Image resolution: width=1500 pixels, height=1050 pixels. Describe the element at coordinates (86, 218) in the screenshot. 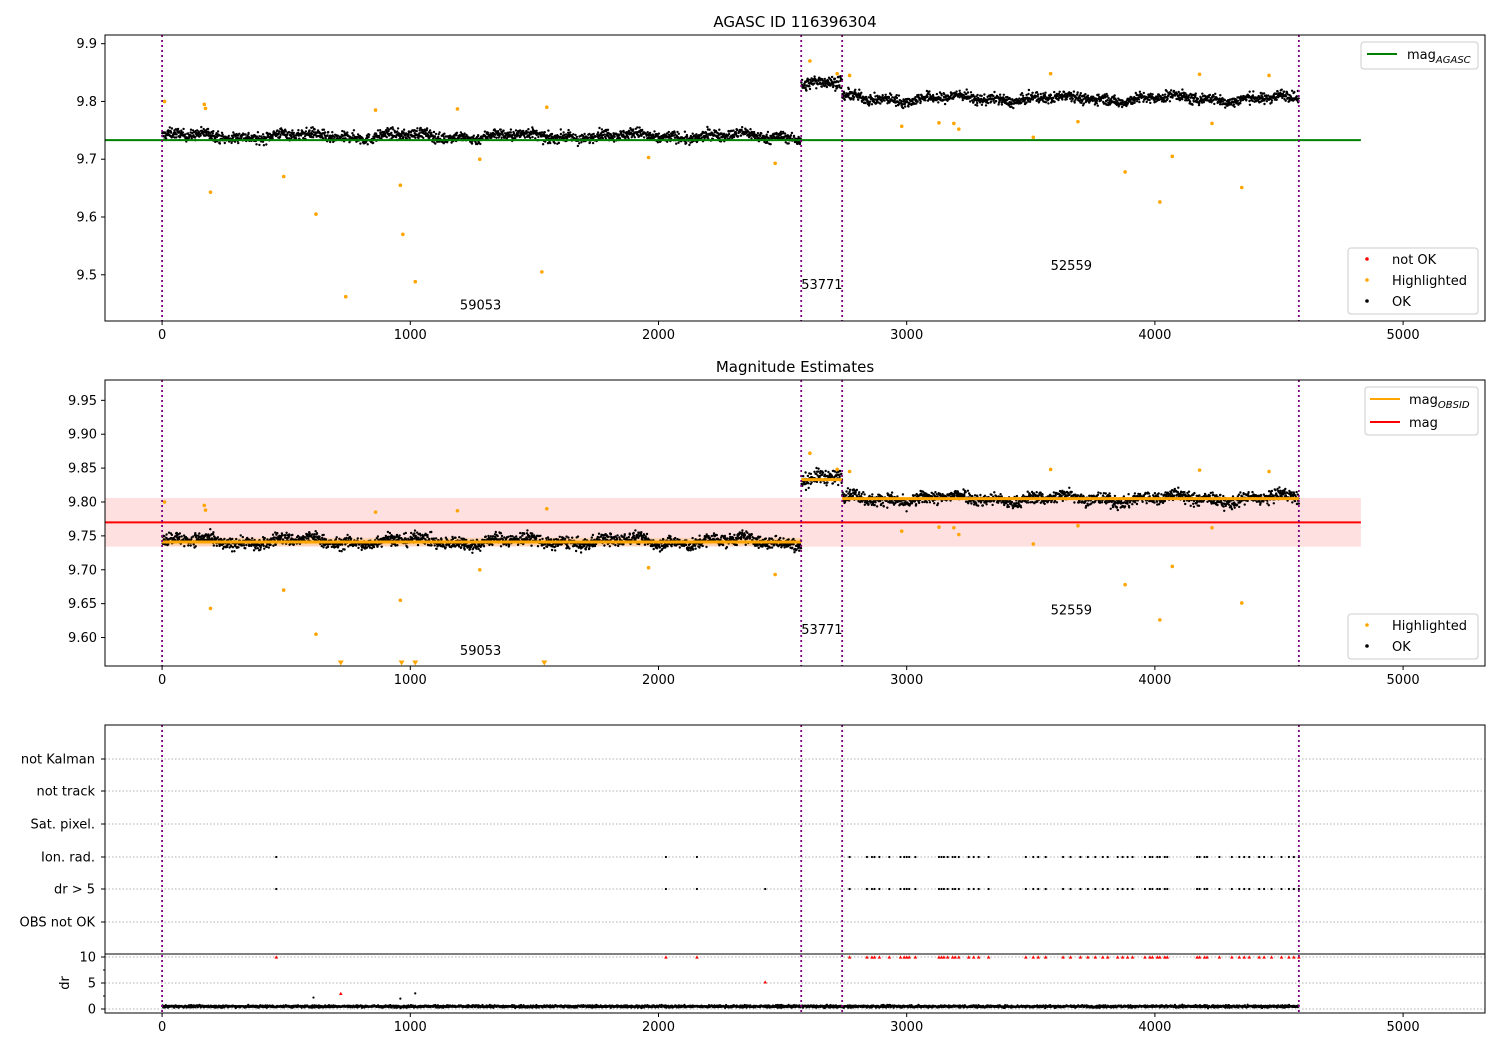

I see `y-tick-label: 9.6` at that location.